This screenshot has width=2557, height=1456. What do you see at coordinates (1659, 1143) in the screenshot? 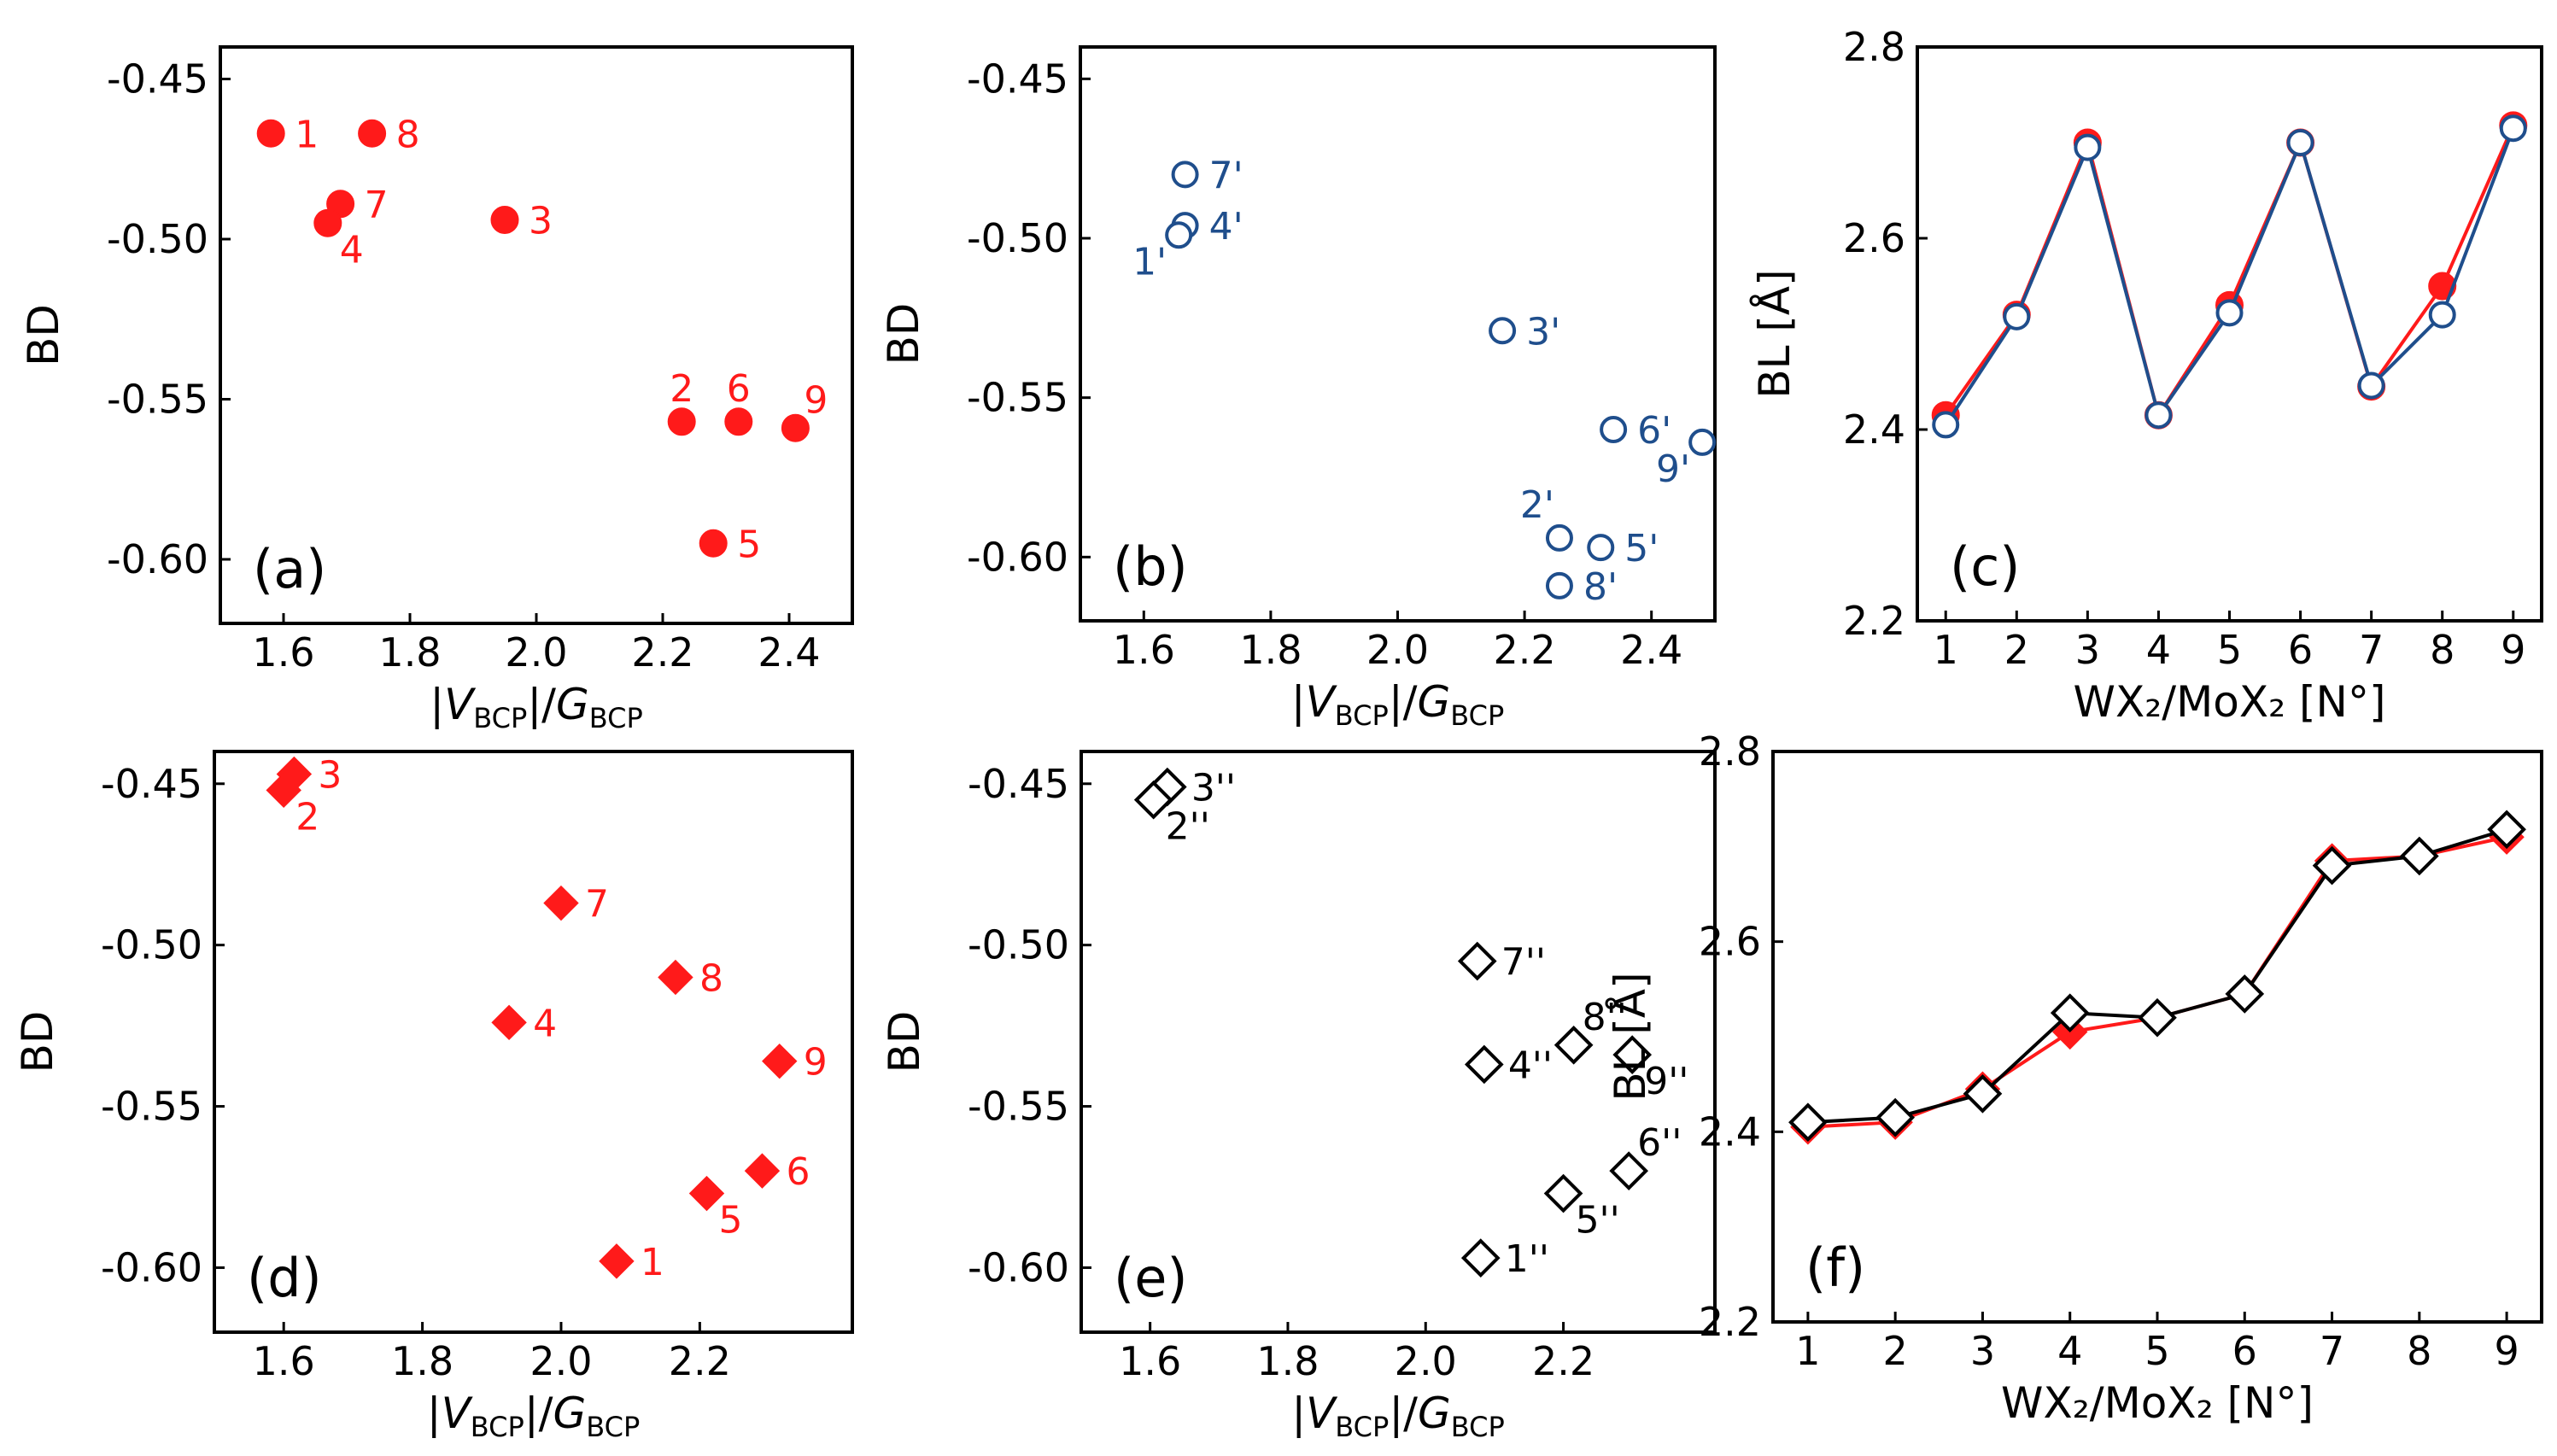
I see `point-label: 6''` at bounding box center [1659, 1143].